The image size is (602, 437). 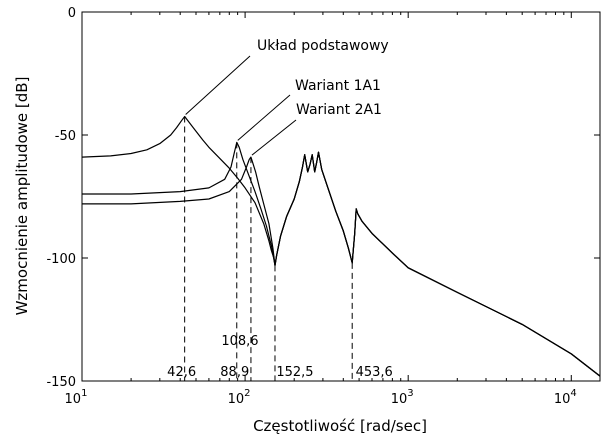 I want to click on annotation-label: Układ podstawowy, so click(x=323, y=46).